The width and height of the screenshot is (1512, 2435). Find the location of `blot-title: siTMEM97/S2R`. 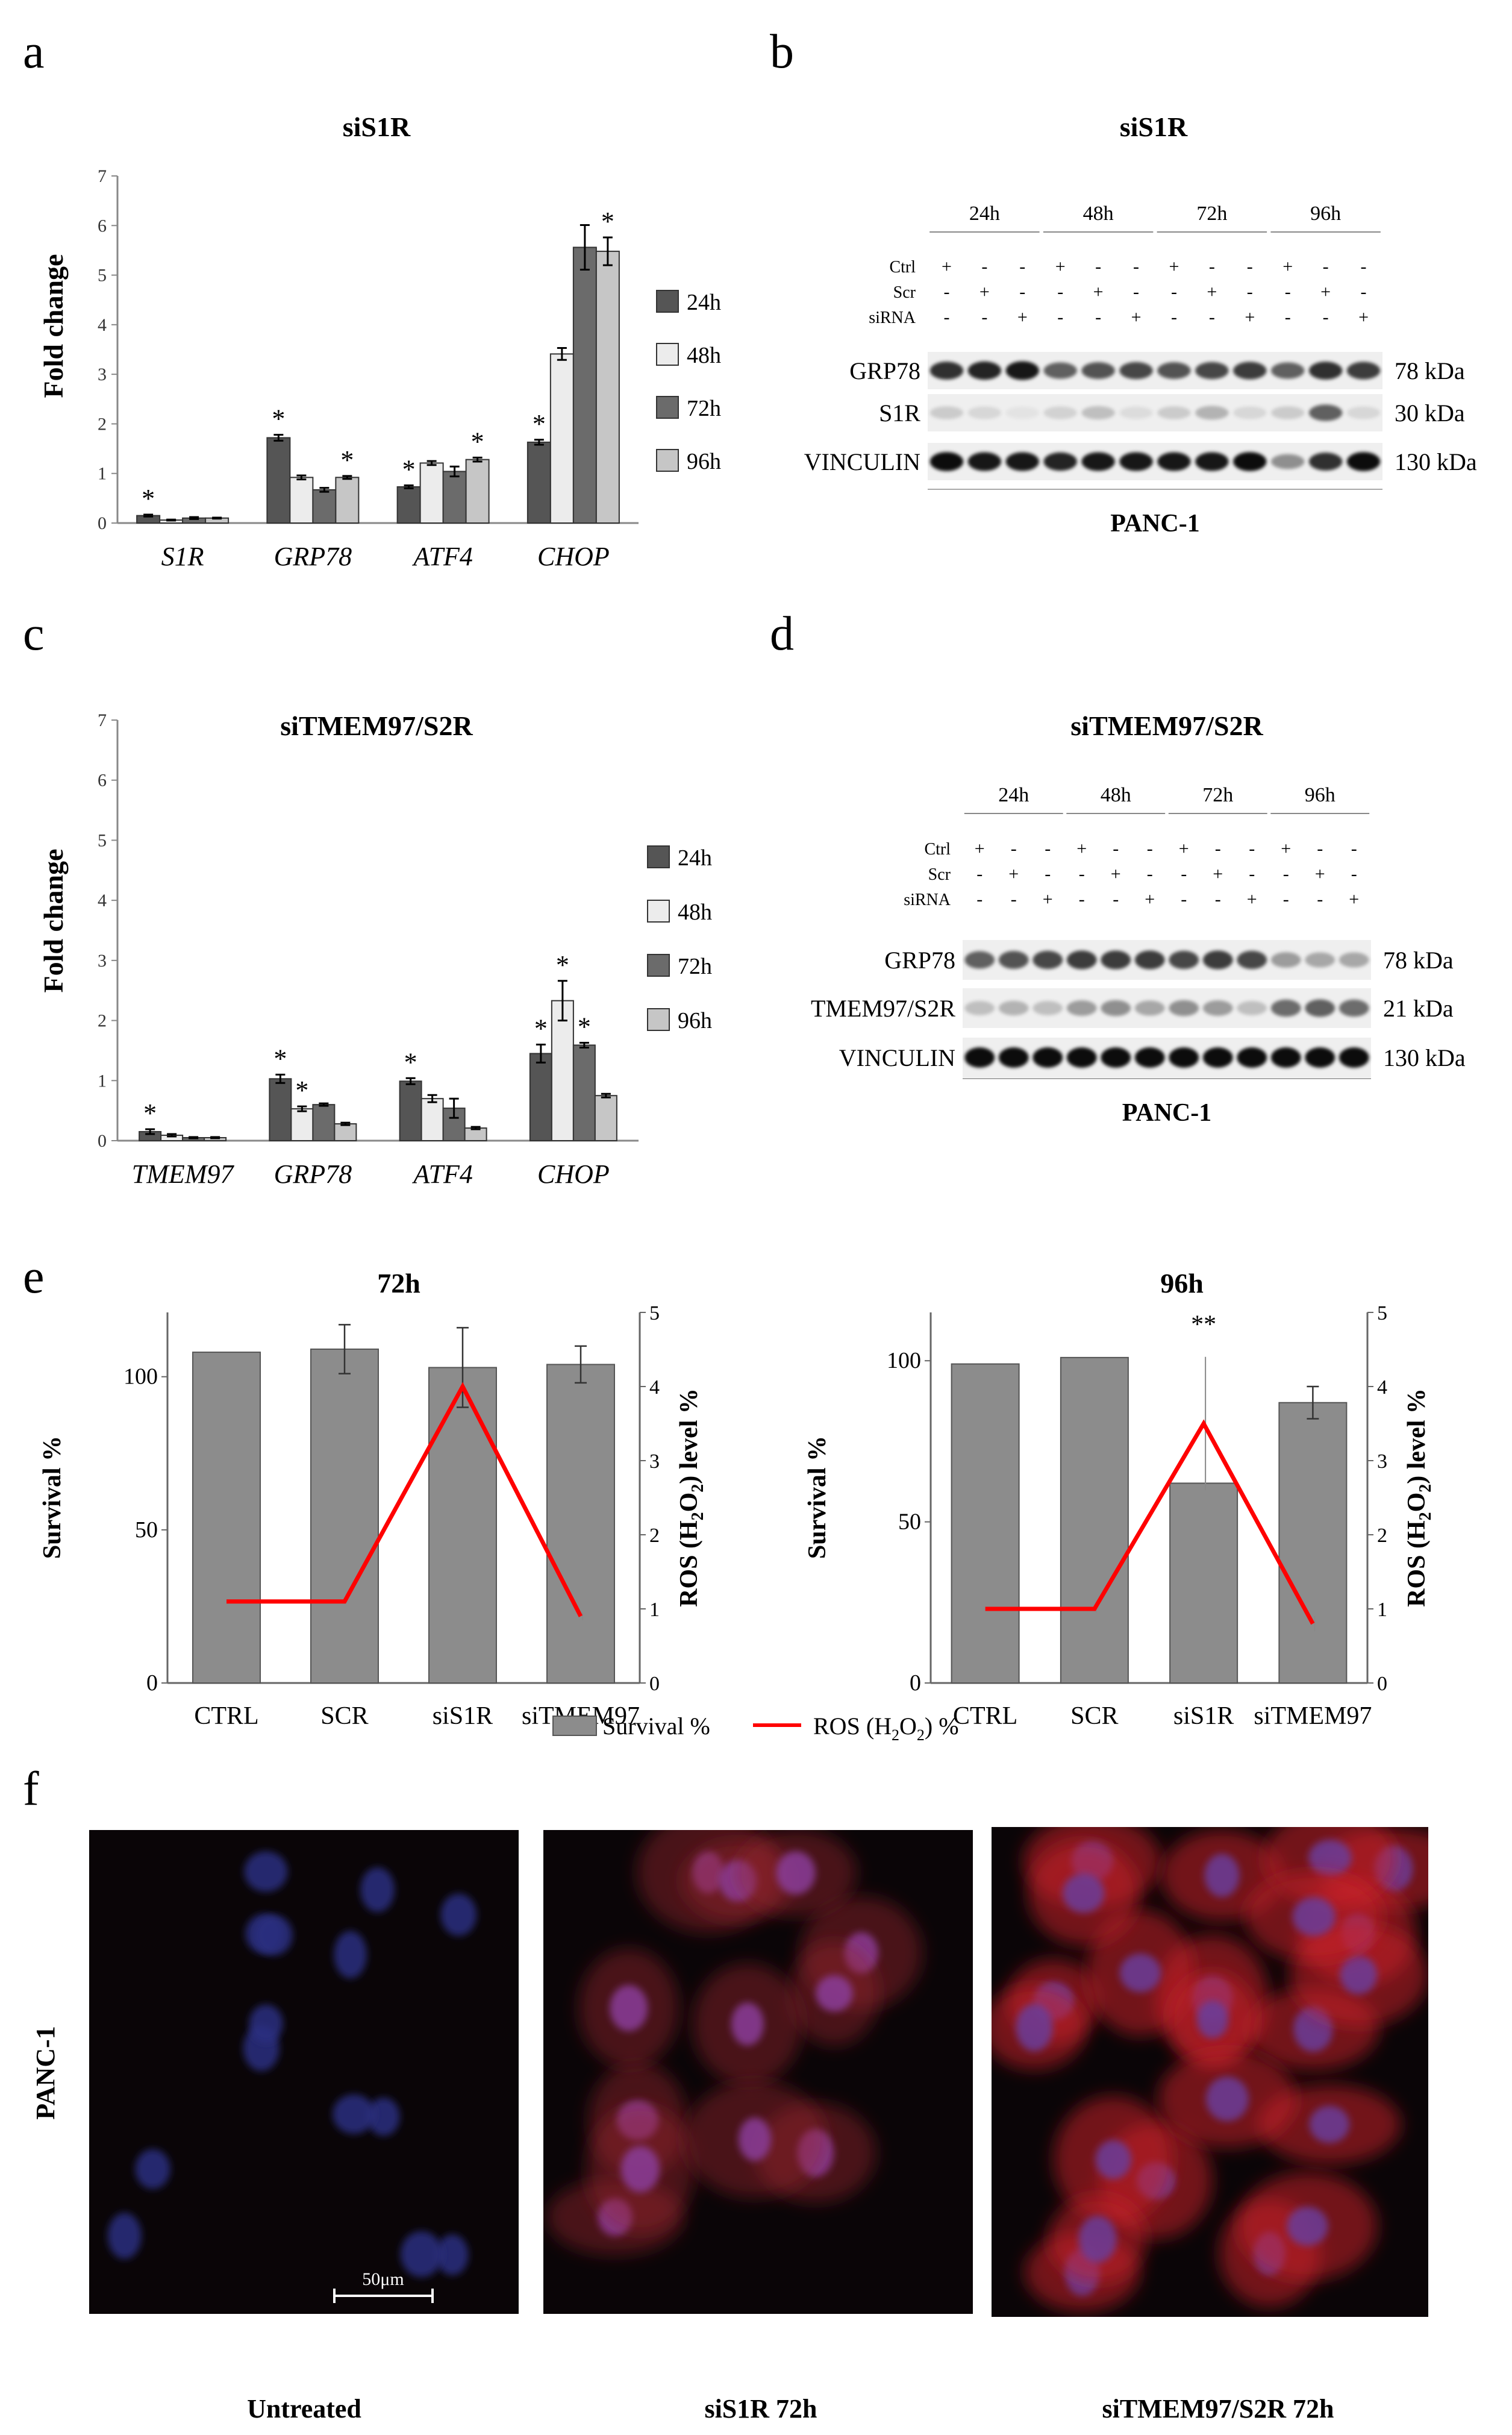

blot-title: siTMEM97/S2R is located at coordinates (1166, 725).